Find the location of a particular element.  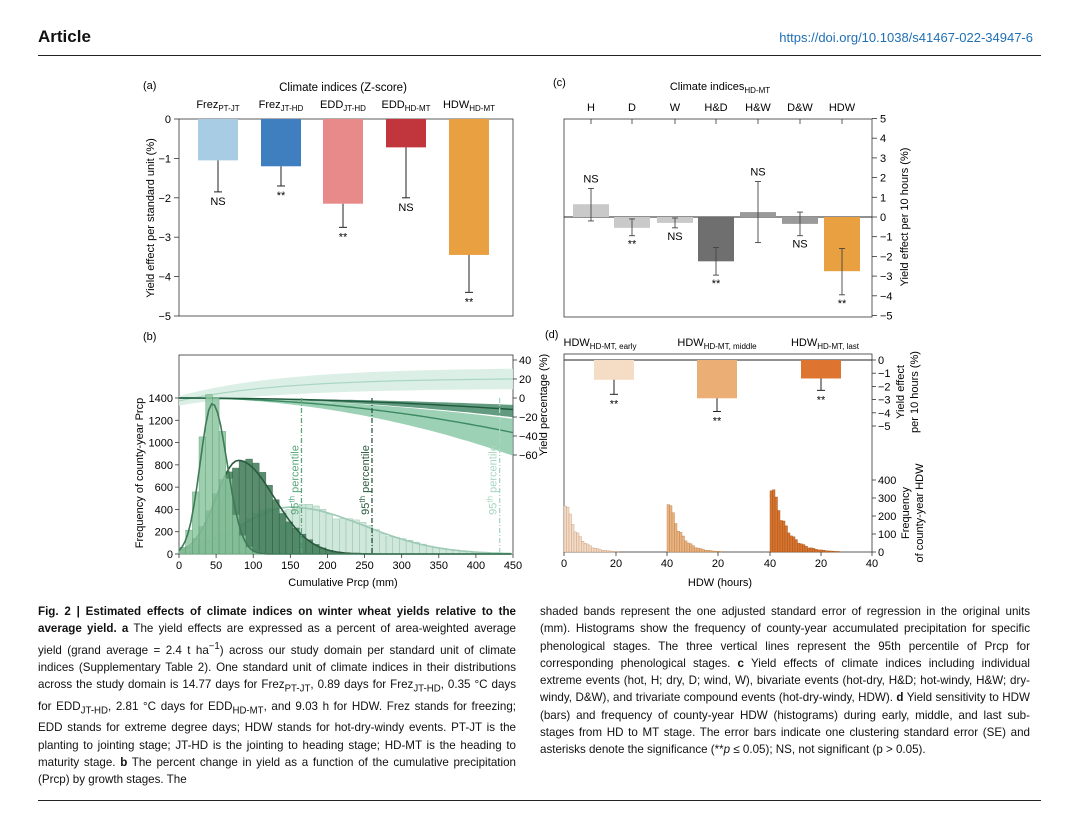

panel-d-stage-title-sub: HD-MT, last is located at coordinates (838, 346).